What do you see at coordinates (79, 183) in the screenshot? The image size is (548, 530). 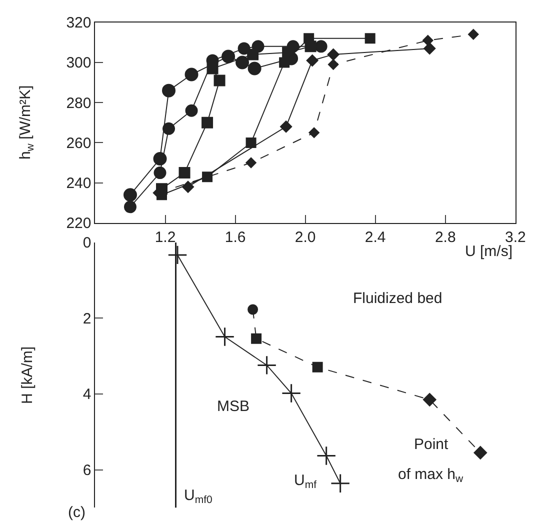 I see `y-tick-label: 240` at bounding box center [79, 183].